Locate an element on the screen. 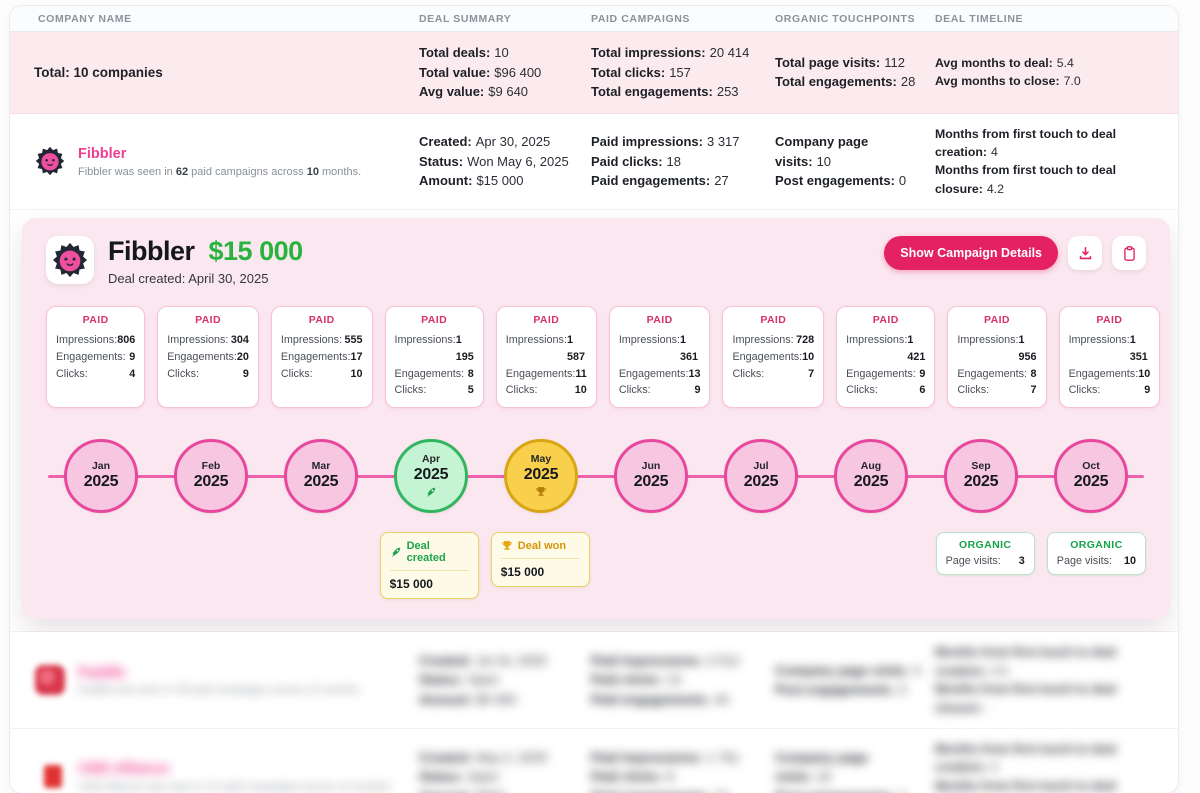 The image size is (1200, 793). timeline-month-label: May is located at coordinates (541, 459).